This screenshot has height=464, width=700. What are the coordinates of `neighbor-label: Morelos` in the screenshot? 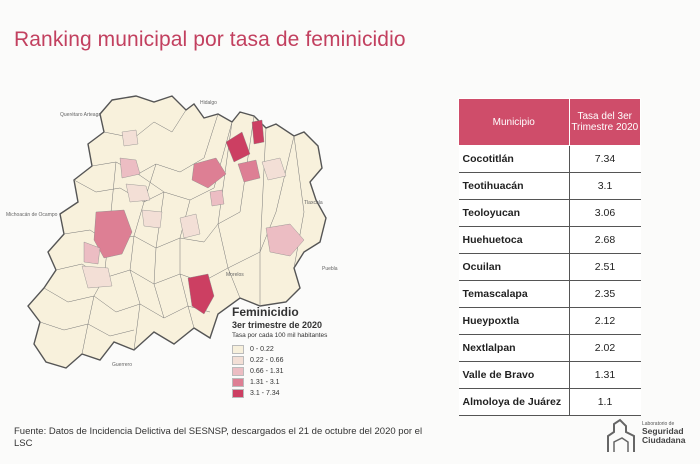 It's located at (235, 275).